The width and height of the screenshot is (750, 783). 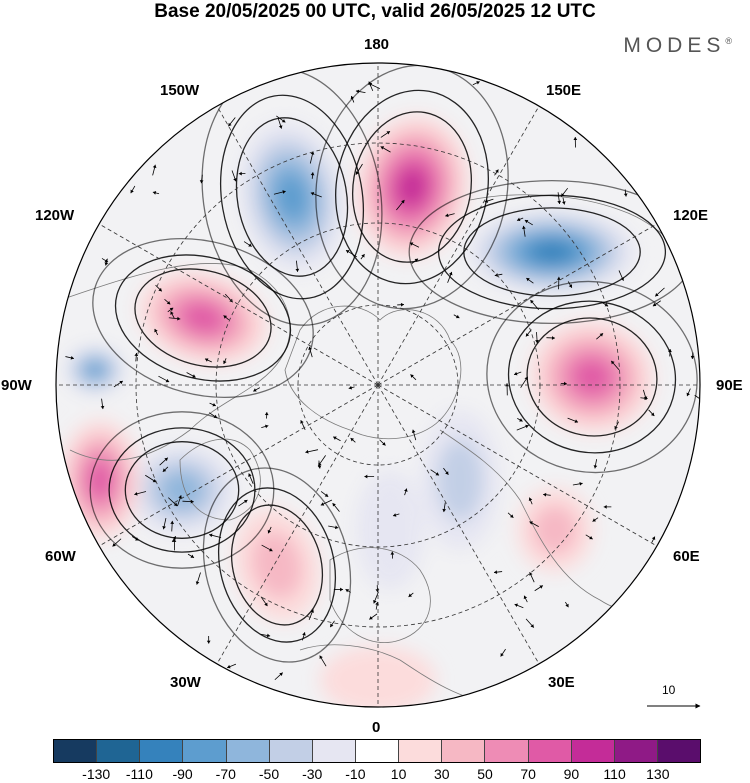 What do you see at coordinates (729, 385) in the screenshot?
I see `lon-label-90e: 90E` at bounding box center [729, 385].